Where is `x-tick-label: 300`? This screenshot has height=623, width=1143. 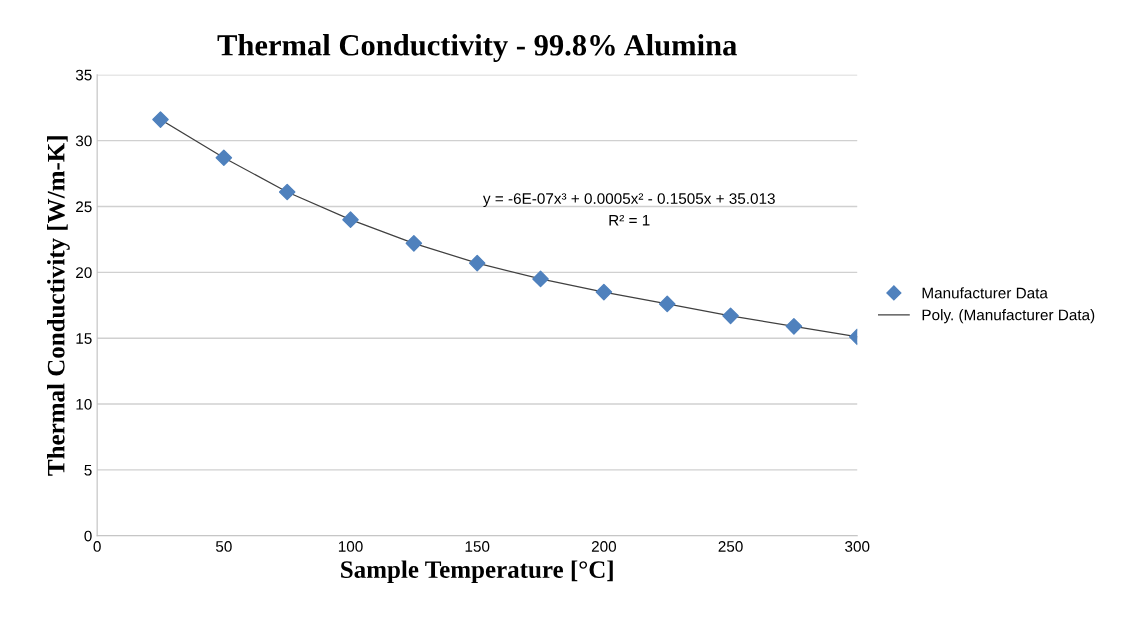 x-tick-label: 300 is located at coordinates (857, 546).